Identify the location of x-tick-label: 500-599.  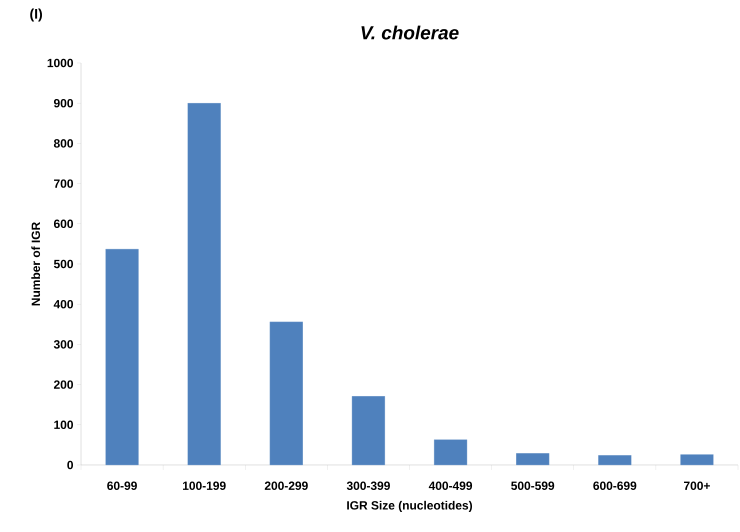
(532, 486).